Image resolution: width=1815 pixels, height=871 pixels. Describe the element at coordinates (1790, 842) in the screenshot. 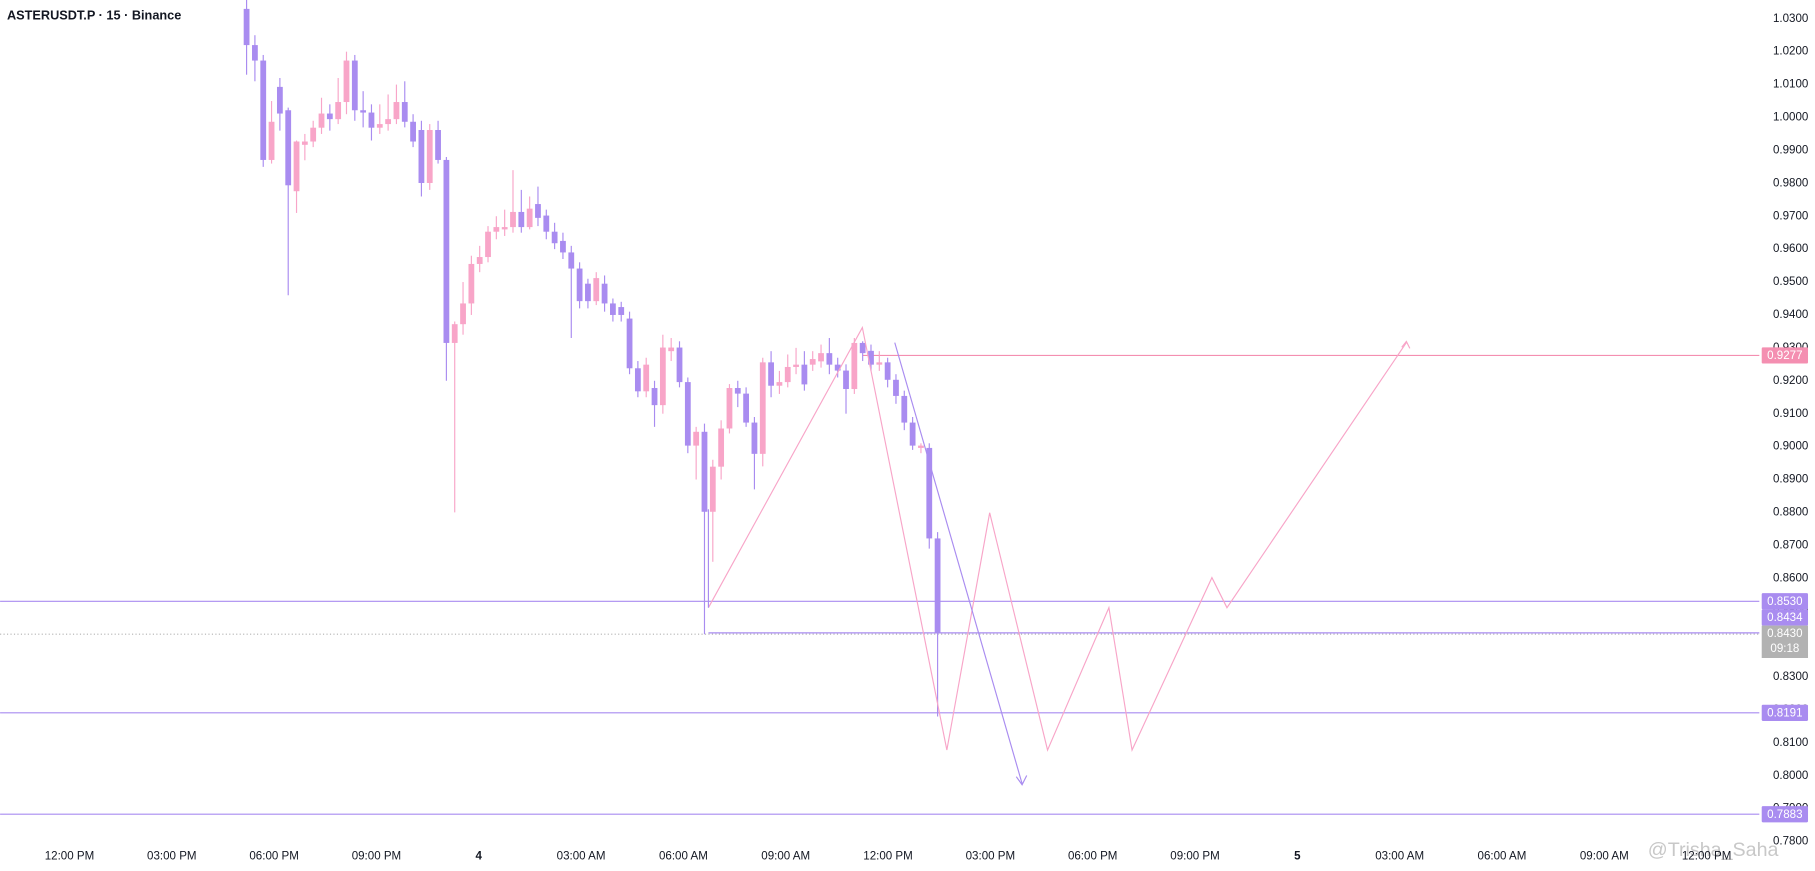

I see `y-tick-label: 0.7800` at that location.